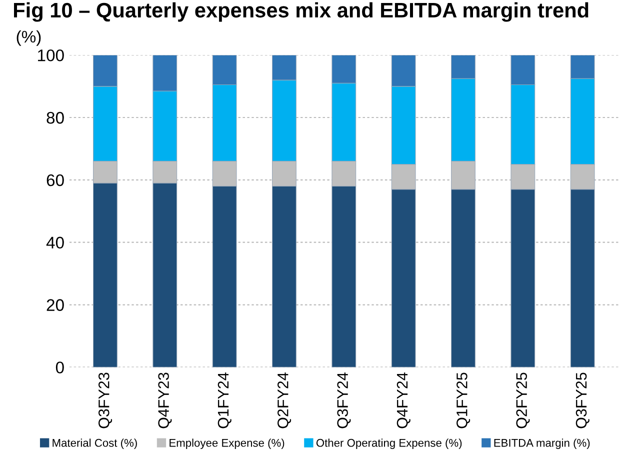  What do you see at coordinates (55, 242) in the screenshot?
I see `y-tick-label: 40` at bounding box center [55, 242].